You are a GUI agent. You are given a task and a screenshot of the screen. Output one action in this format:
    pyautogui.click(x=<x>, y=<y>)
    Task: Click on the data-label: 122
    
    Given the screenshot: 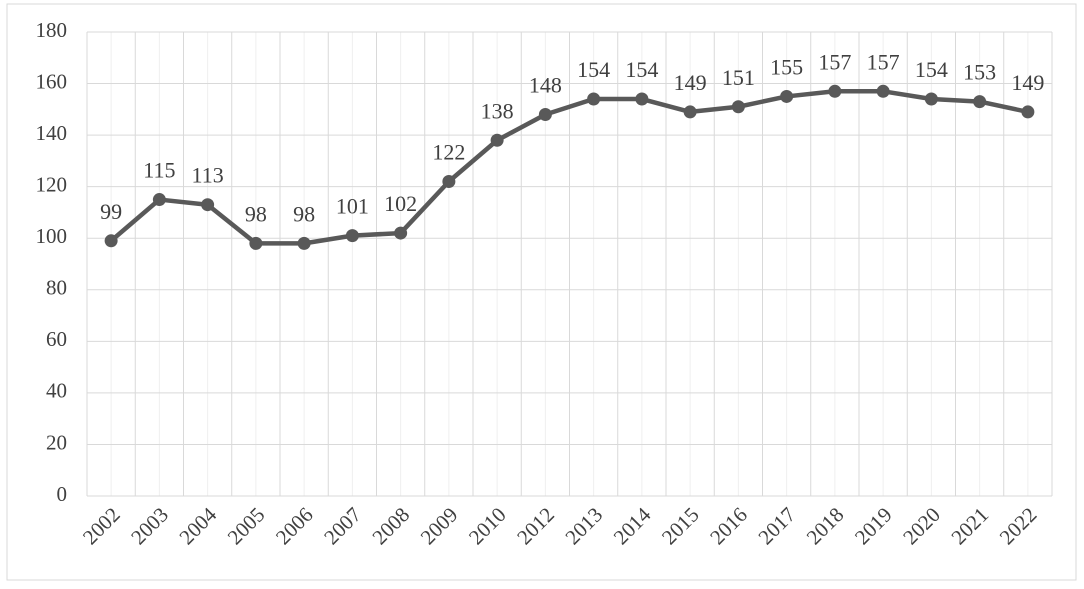 What is the action you would take?
    pyautogui.click(x=448, y=152)
    